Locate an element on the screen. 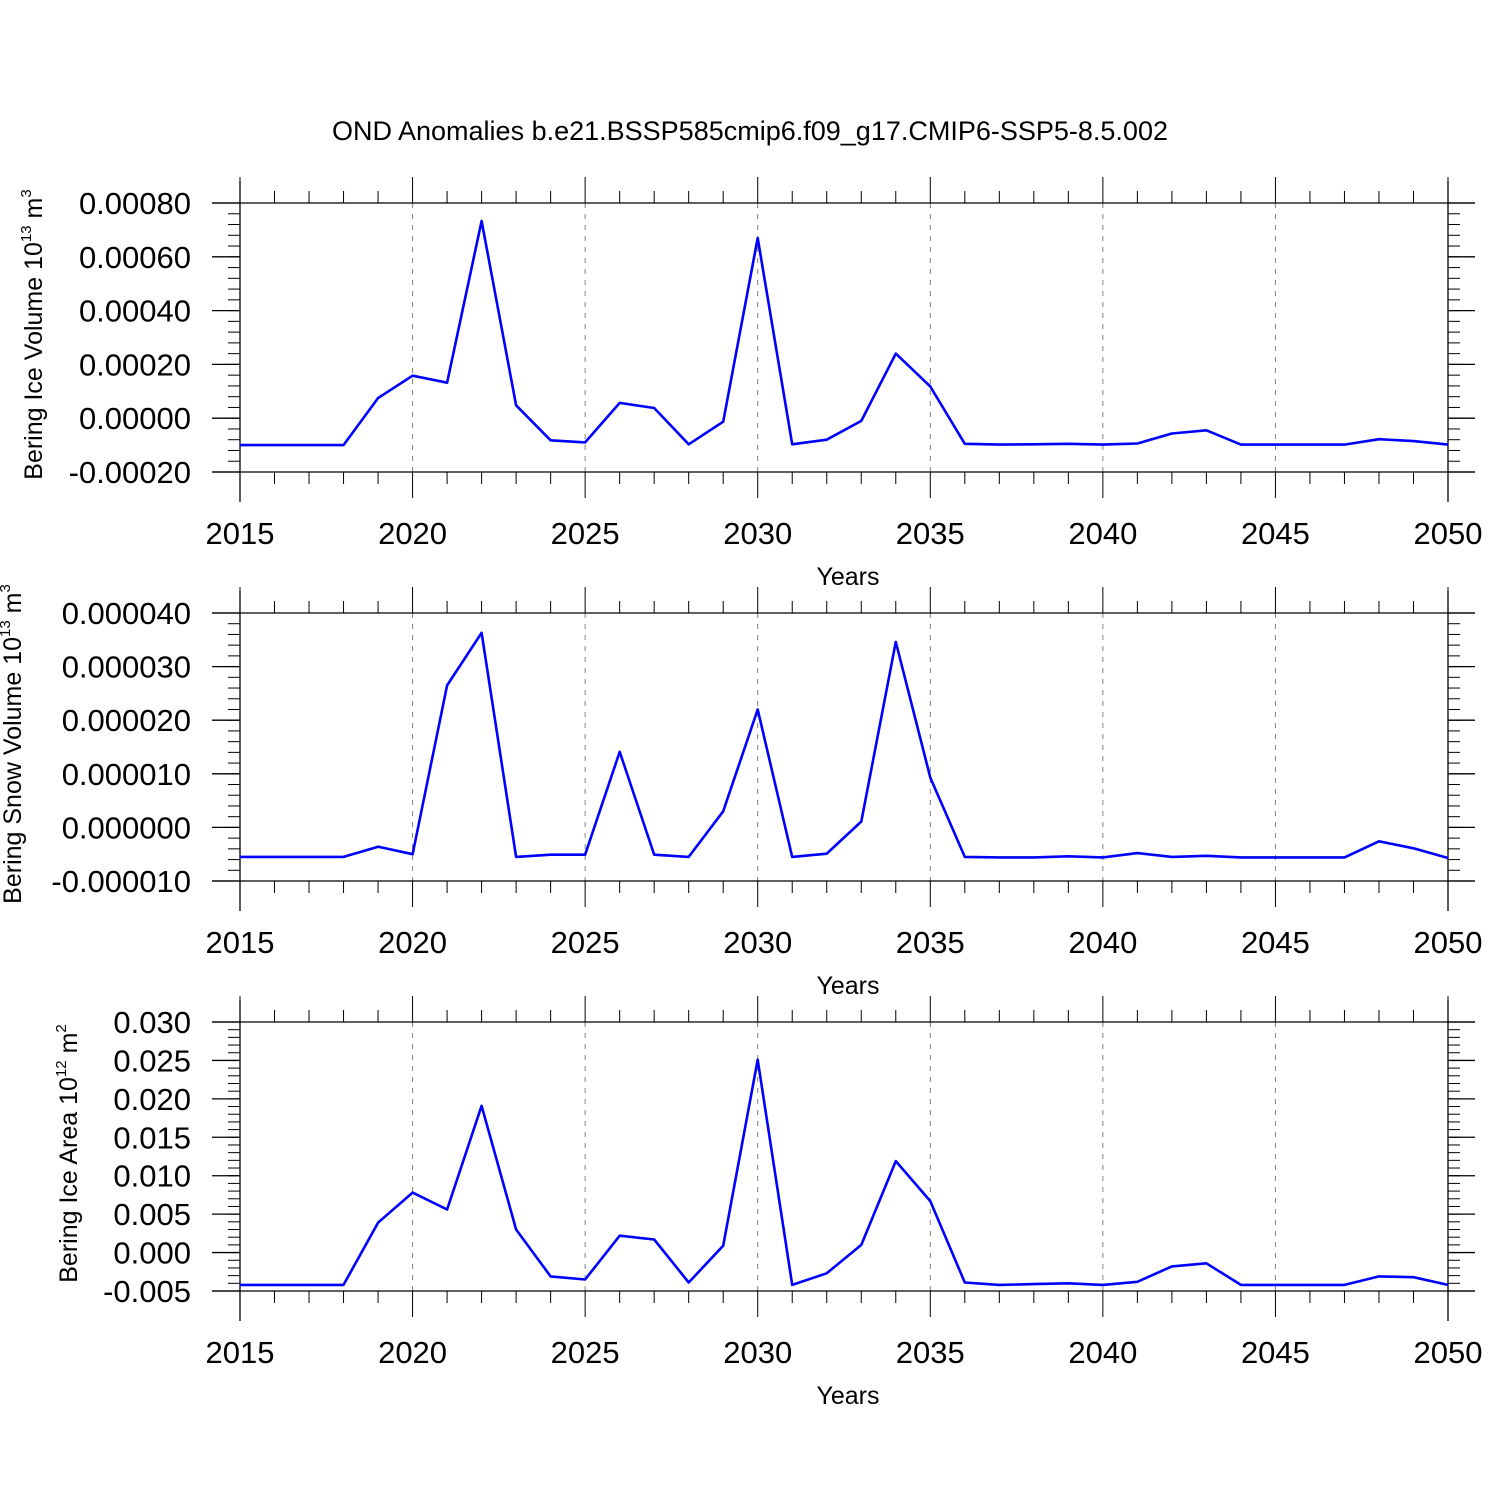 The height and width of the screenshot is (1500, 1500). y-tick-label: 0.00000 is located at coordinates (135, 418).